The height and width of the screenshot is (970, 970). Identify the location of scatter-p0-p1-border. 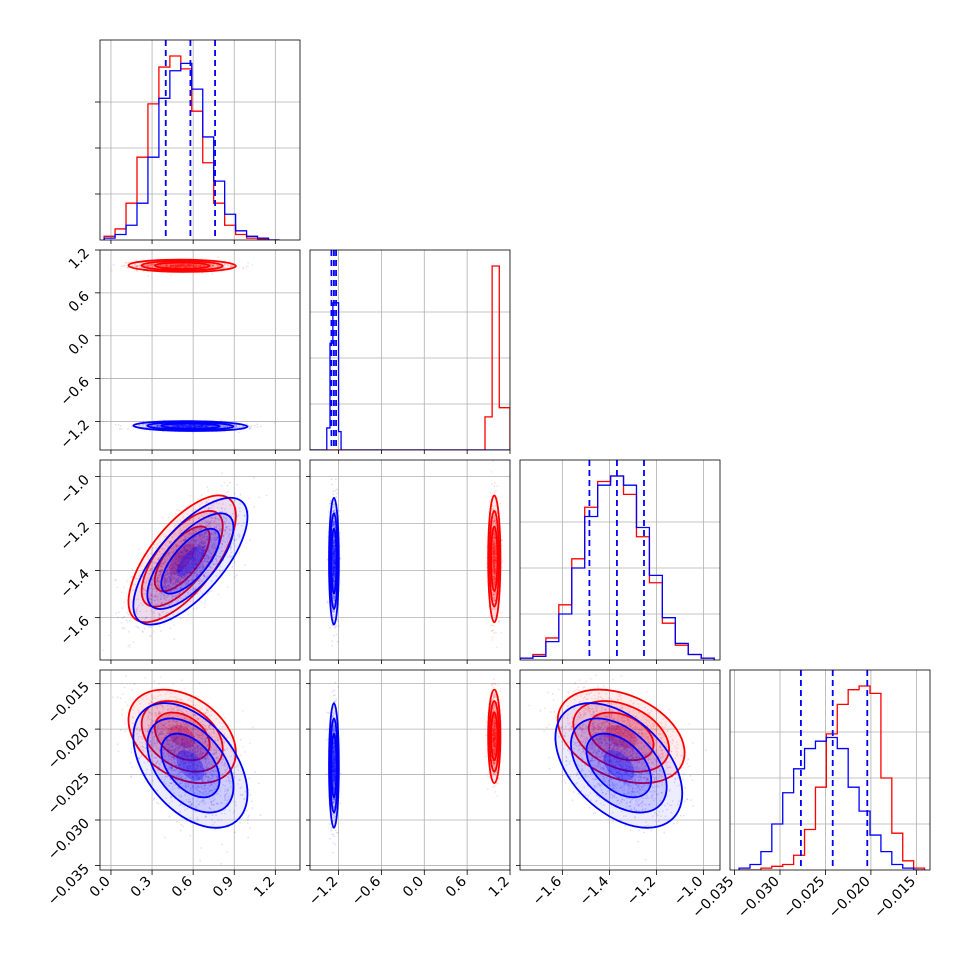
(200, 350).